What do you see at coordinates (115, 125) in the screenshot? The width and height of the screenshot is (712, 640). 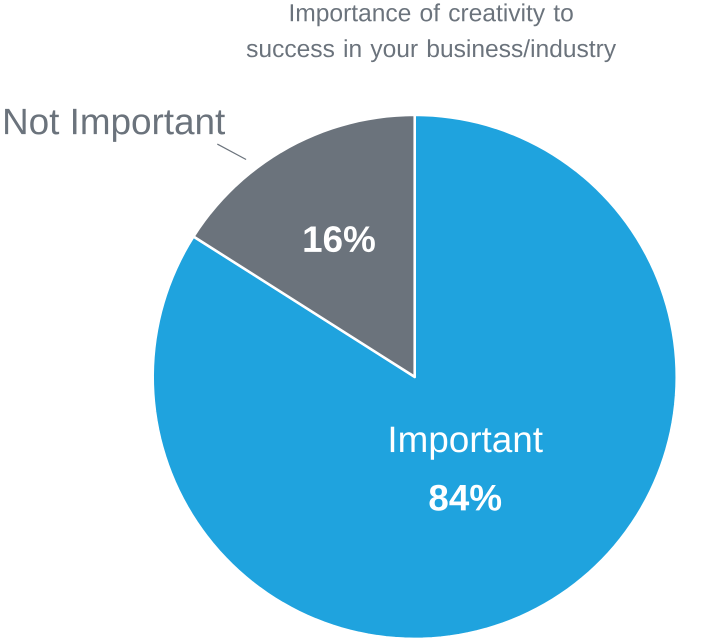 I see `slice-label: Not Important` at bounding box center [115, 125].